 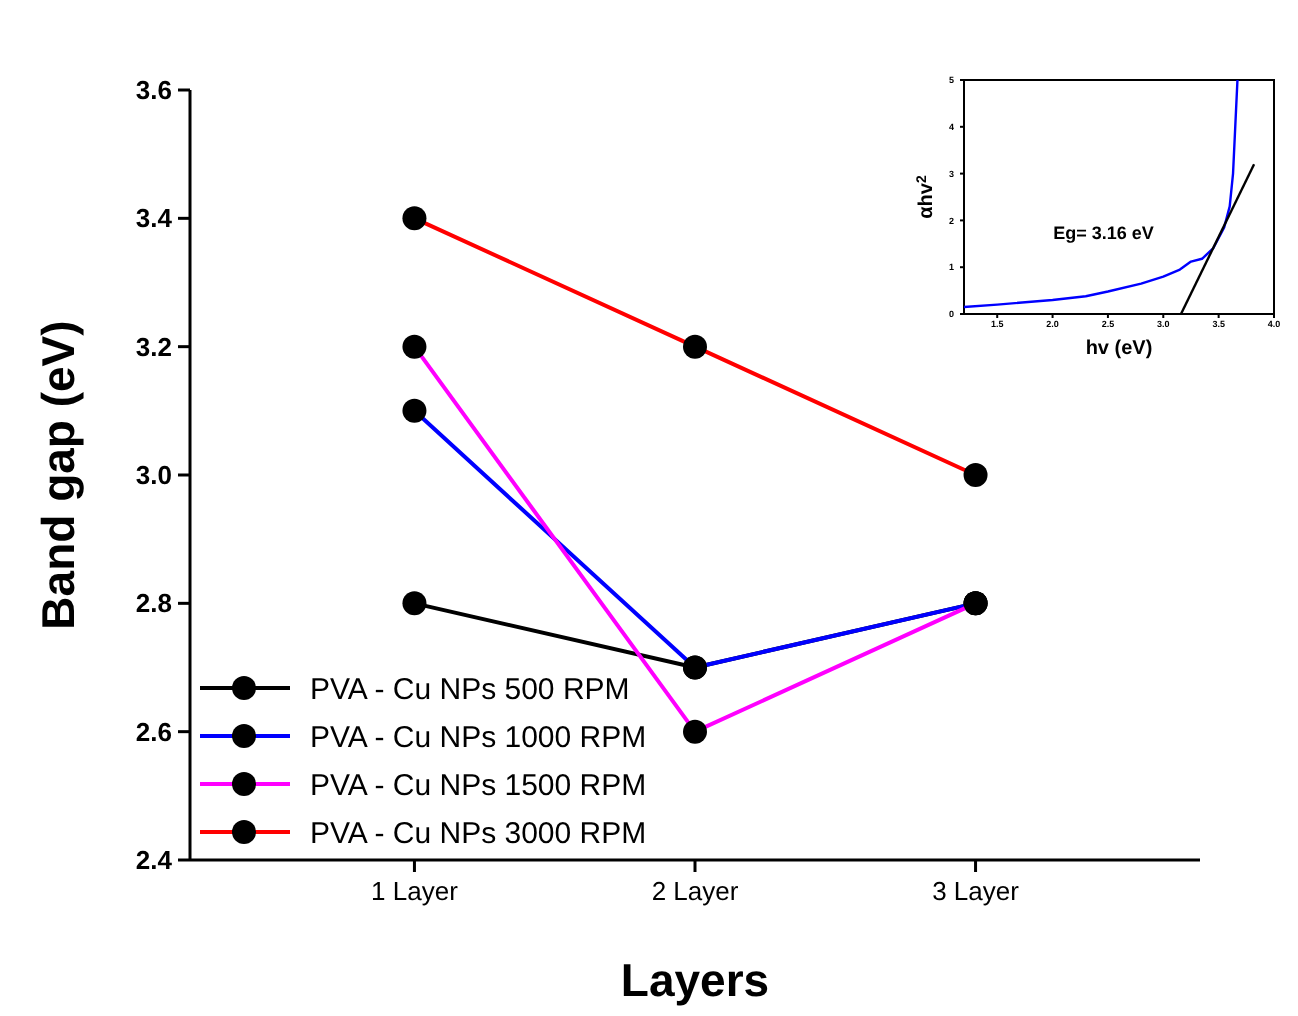 What do you see at coordinates (976, 891) in the screenshot?
I see `x-tick-label: 3 Layer` at bounding box center [976, 891].